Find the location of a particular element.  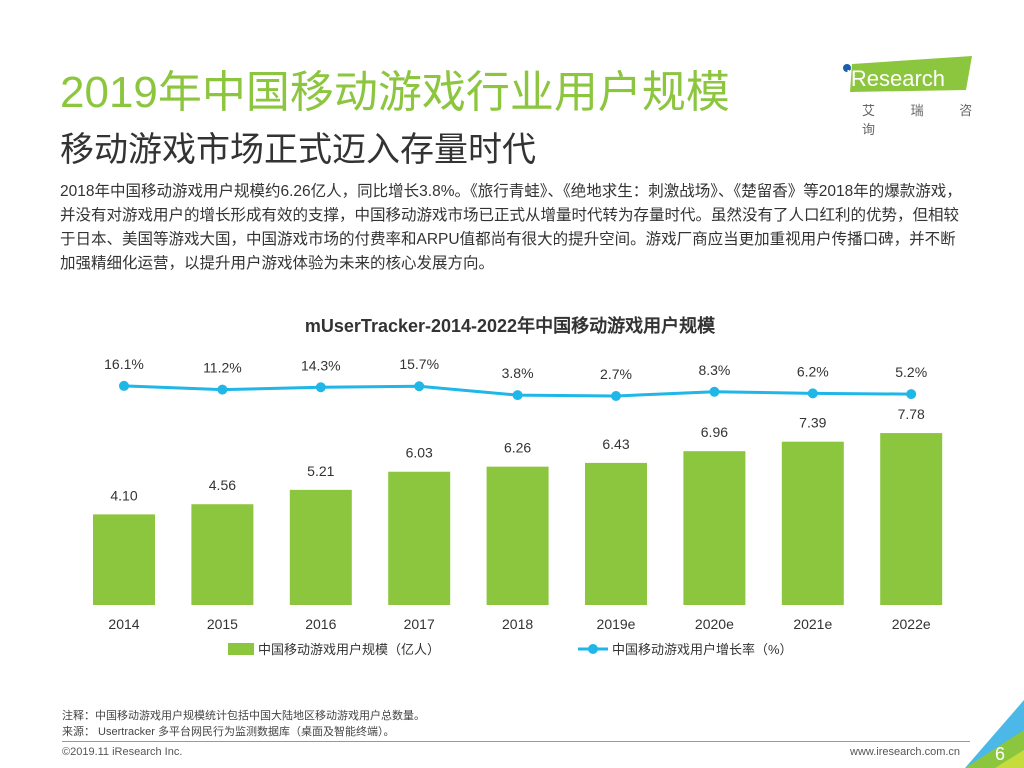

line-label: 14.3% is located at coordinates (321, 365).